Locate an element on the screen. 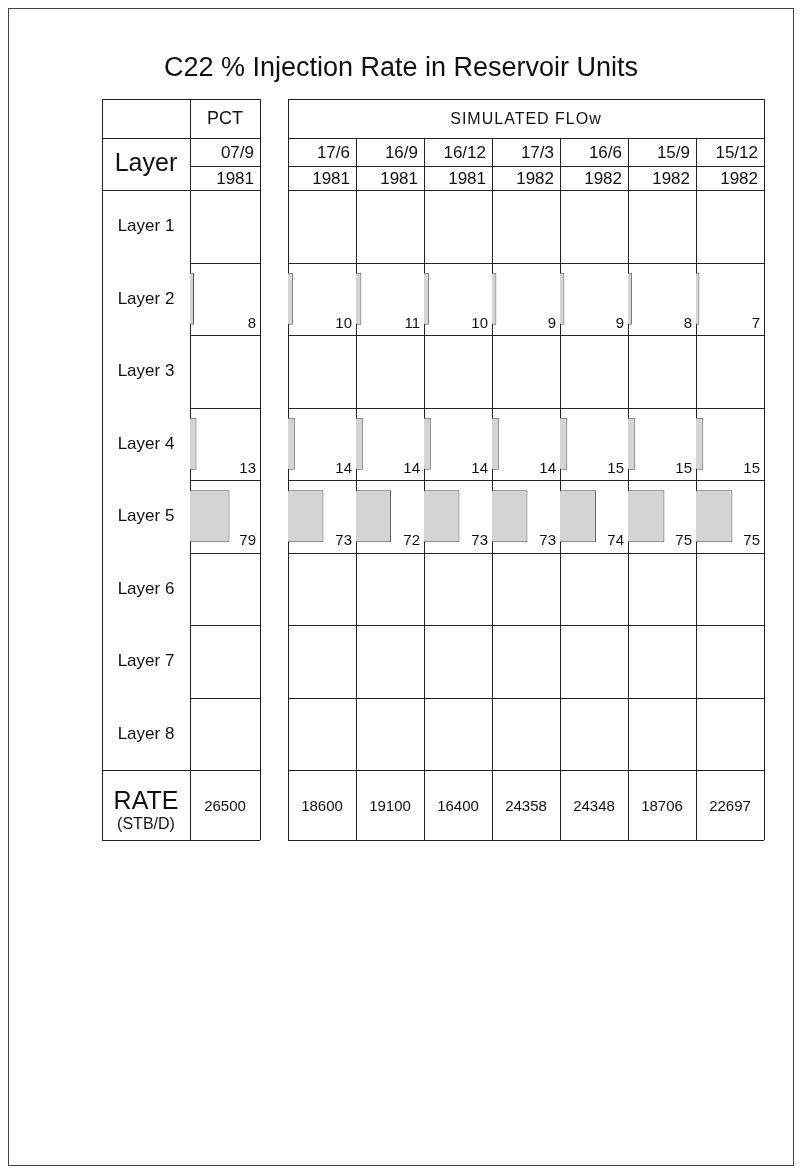  chart-title: 16/6 is located at coordinates (604, 153).